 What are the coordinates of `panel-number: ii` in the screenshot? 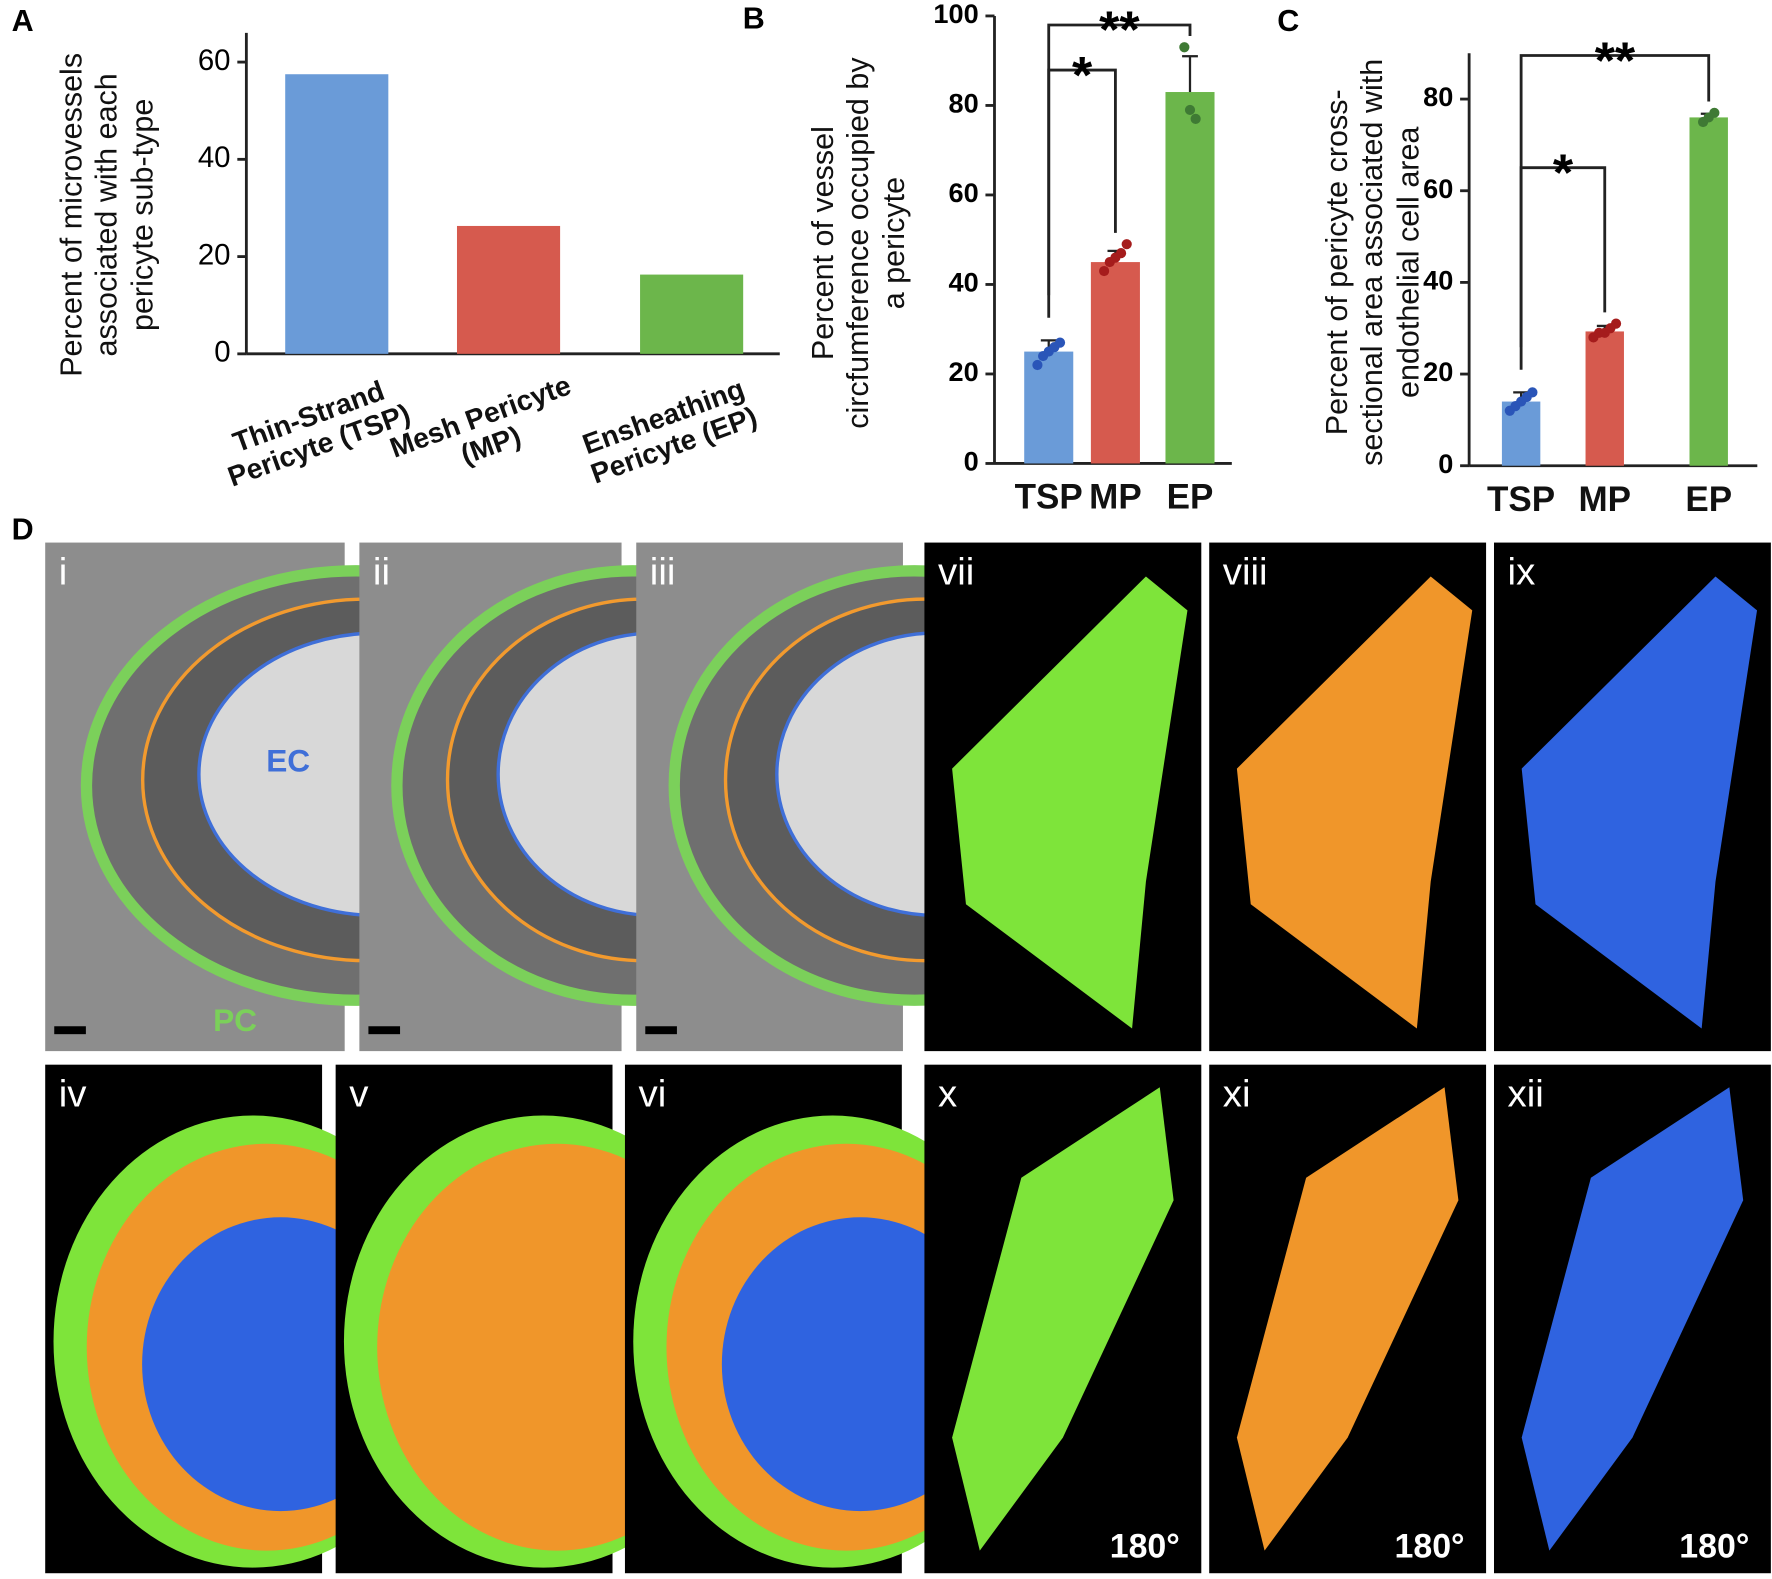 It's located at (381, 571).